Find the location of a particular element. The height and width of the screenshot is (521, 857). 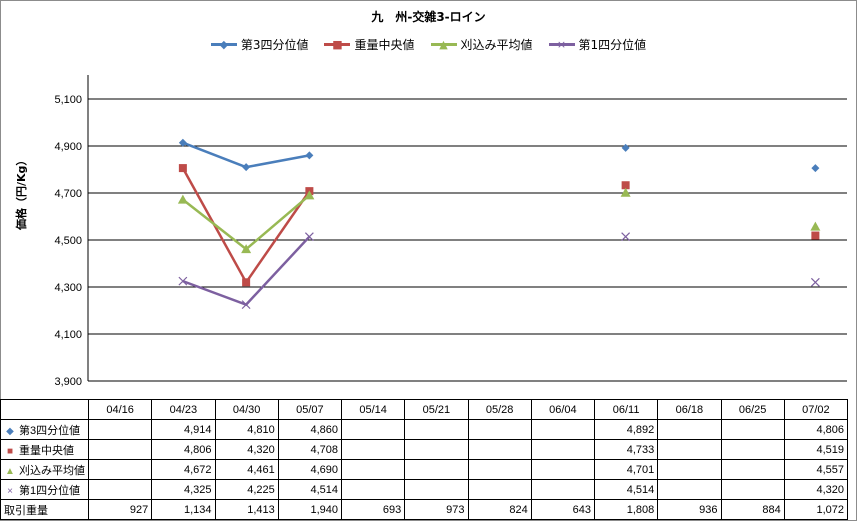

legend-key-icon: ▲ is located at coordinates (10, 471).